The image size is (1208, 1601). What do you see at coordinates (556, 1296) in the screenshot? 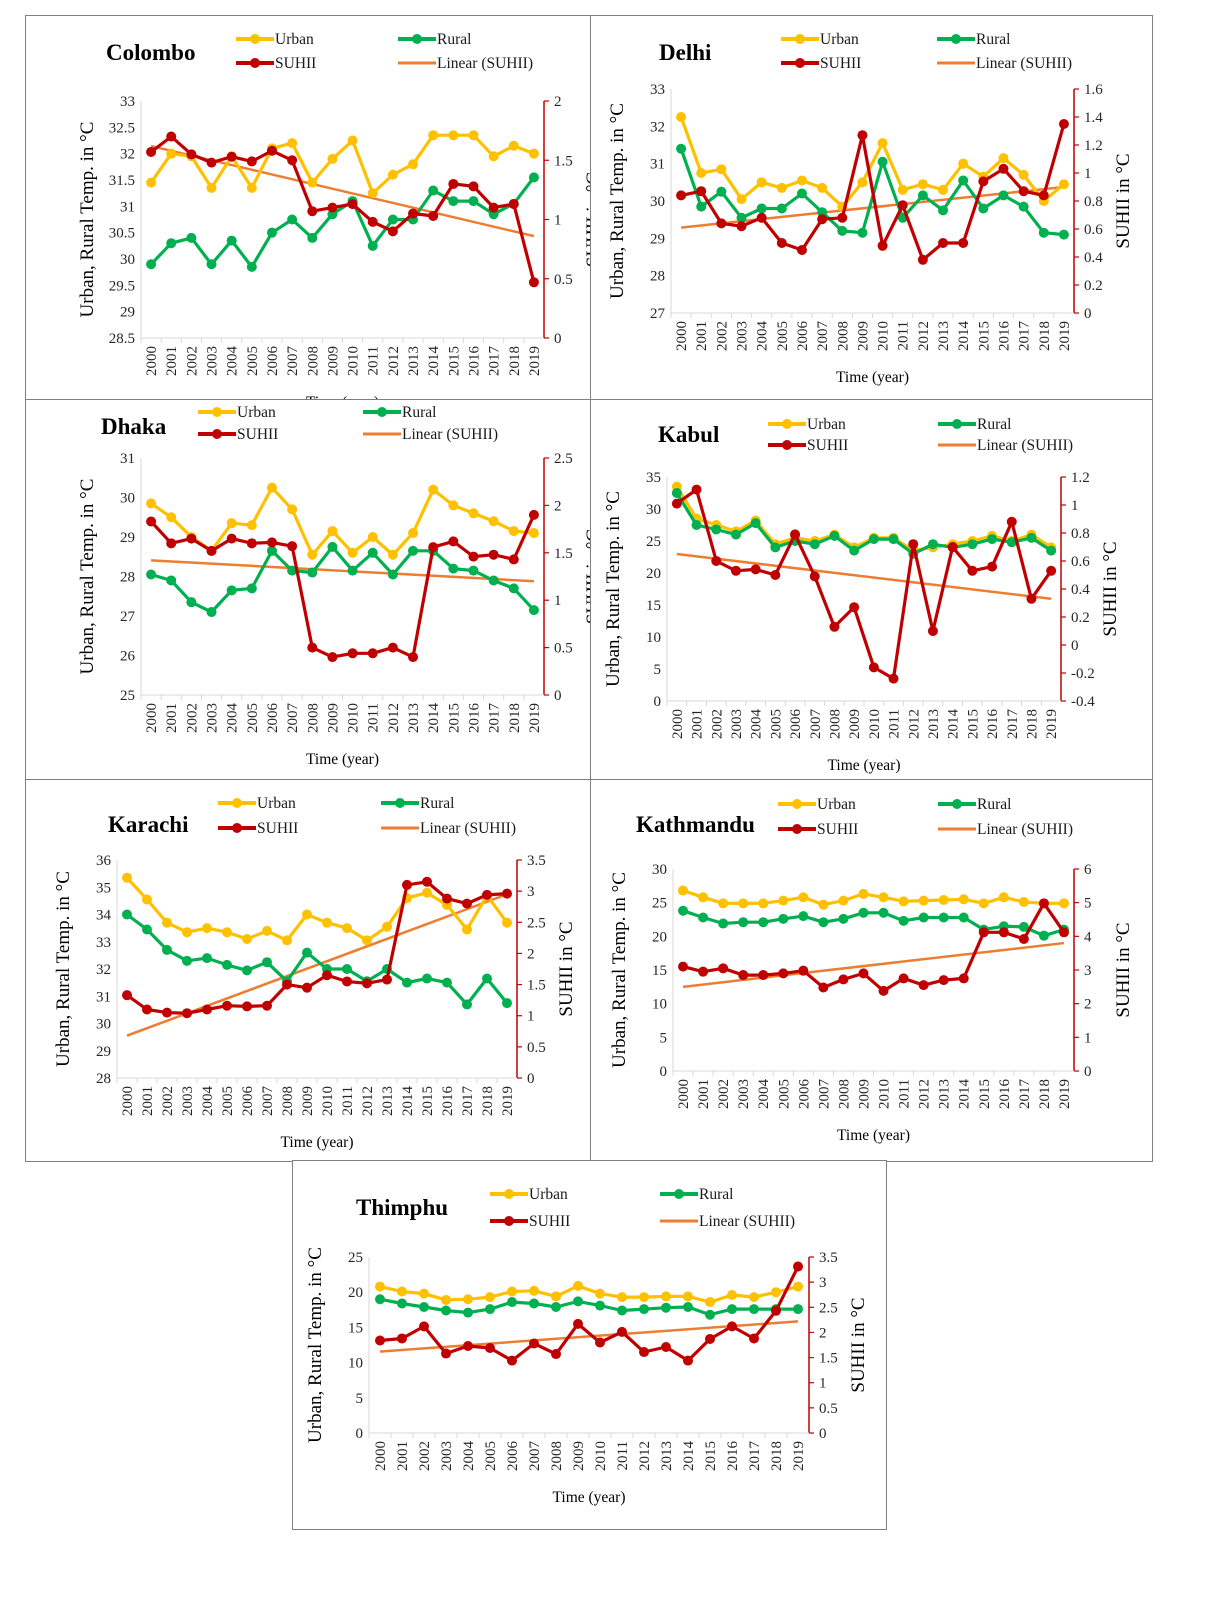
I see `data-point-urban-2008` at bounding box center [556, 1296].